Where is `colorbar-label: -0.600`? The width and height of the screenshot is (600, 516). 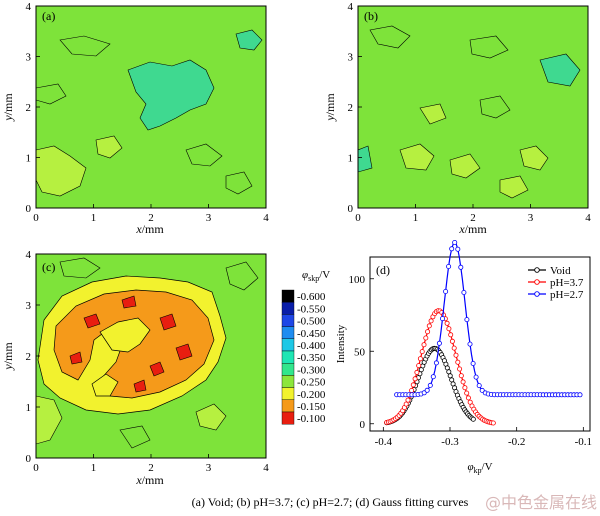
colorbar-label: -0.600 is located at coordinates (311, 297).